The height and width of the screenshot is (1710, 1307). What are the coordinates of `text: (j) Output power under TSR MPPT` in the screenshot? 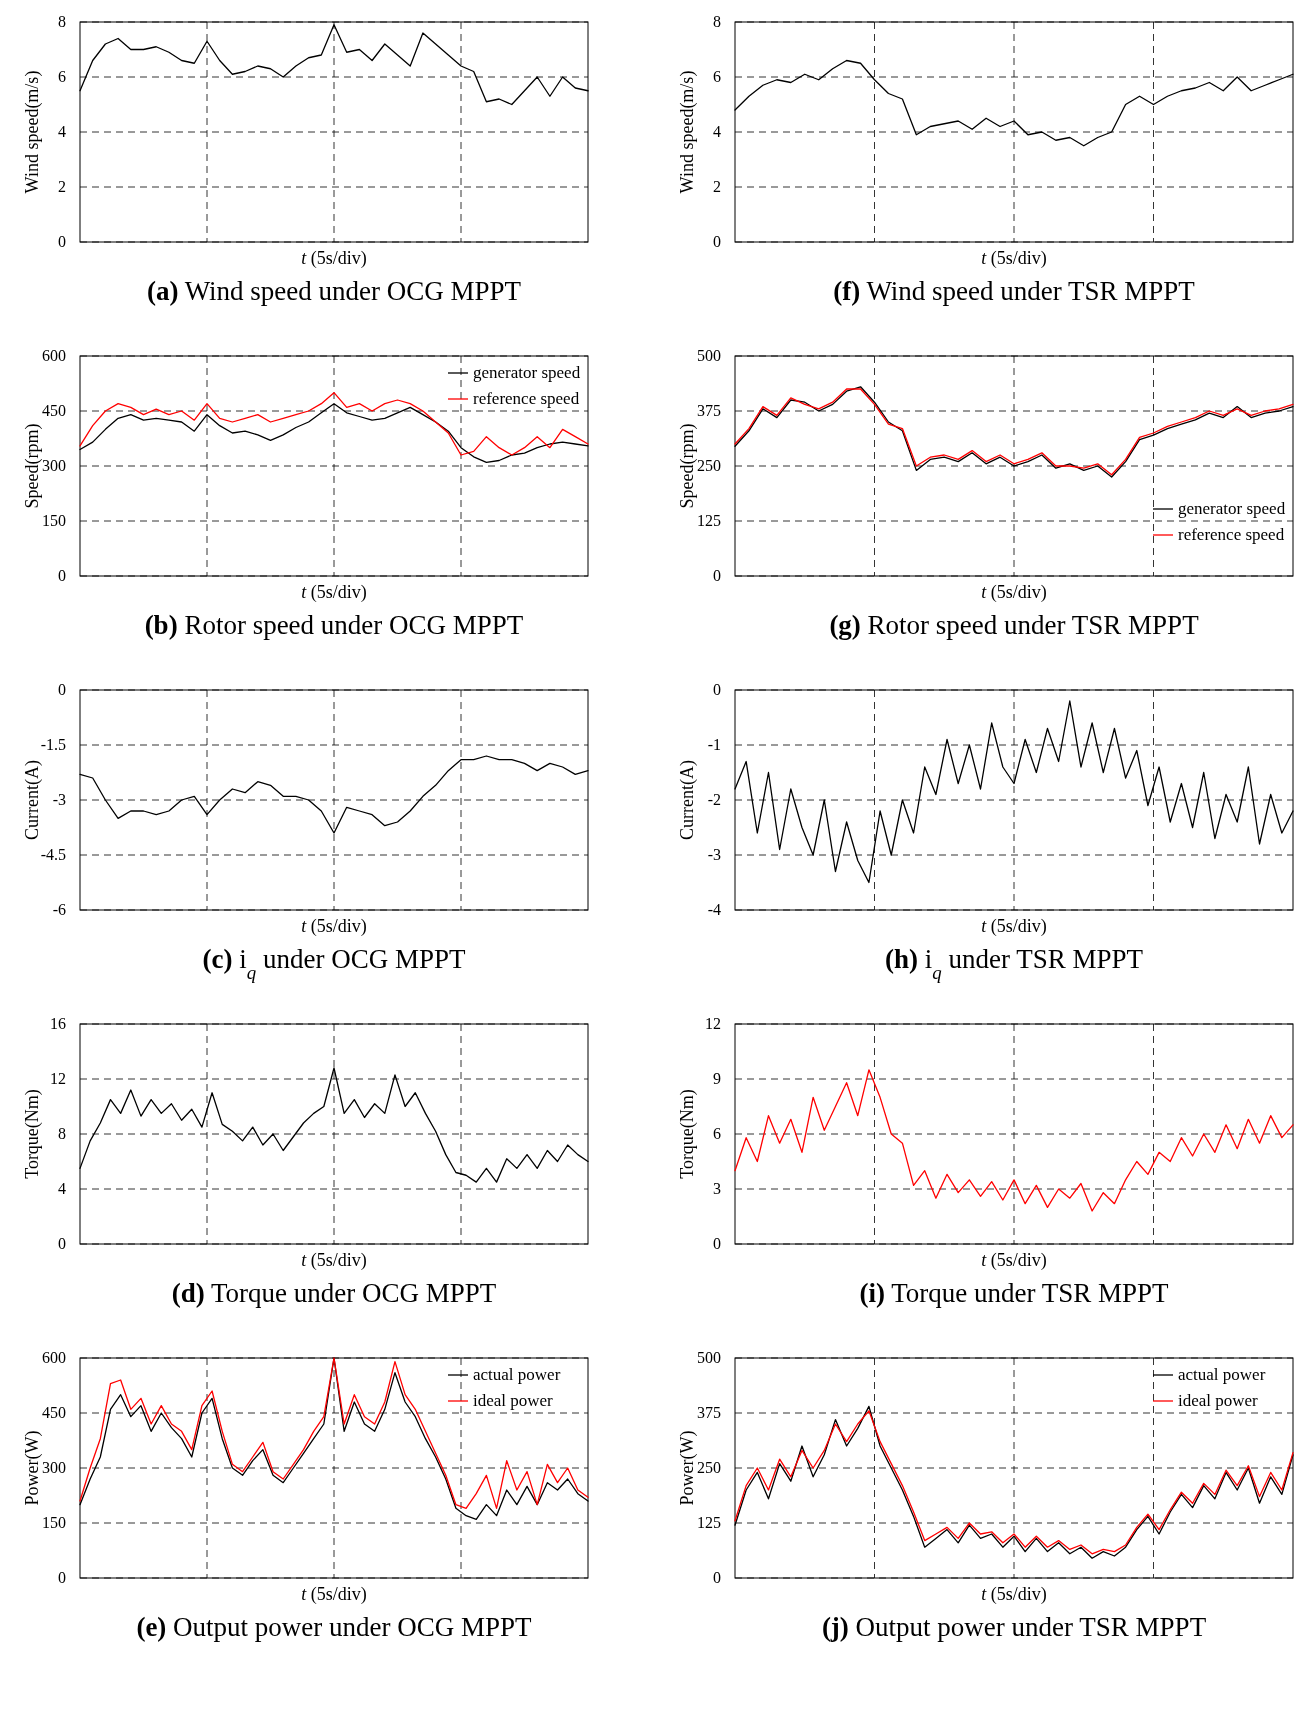 It's located at (1014, 1627).